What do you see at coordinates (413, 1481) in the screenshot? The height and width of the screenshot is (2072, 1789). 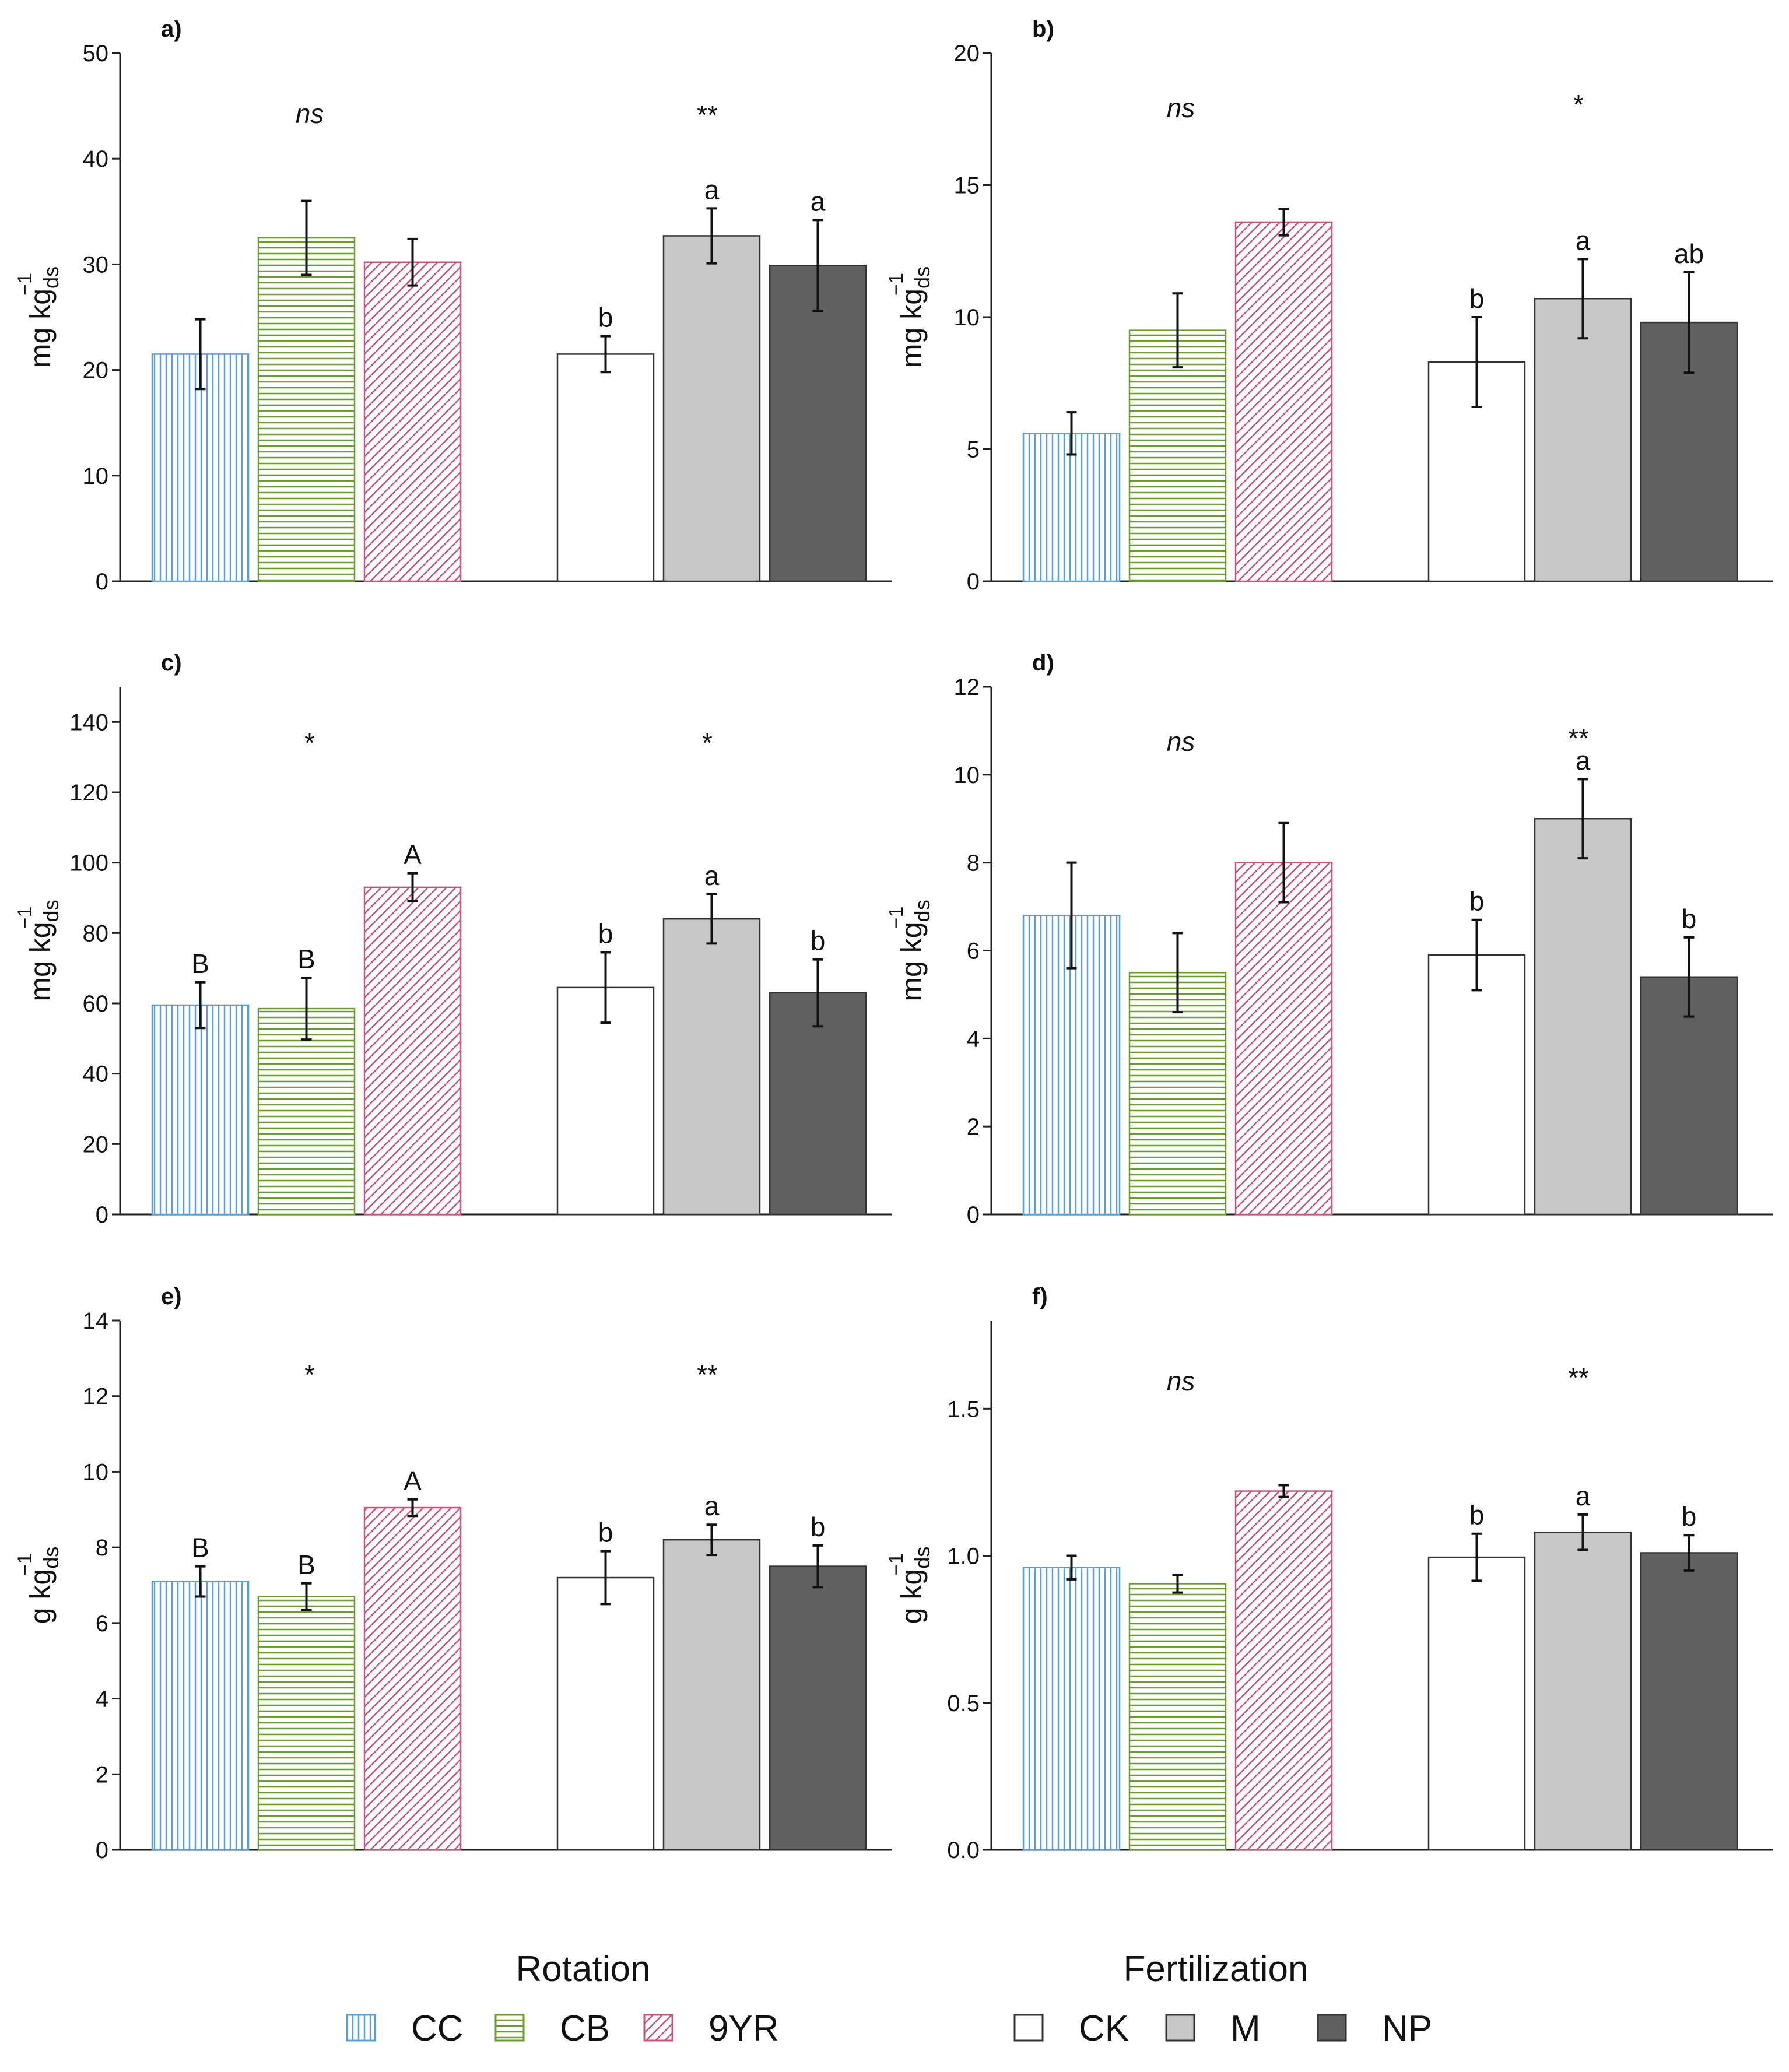 I see `significance-letter: A` at bounding box center [413, 1481].